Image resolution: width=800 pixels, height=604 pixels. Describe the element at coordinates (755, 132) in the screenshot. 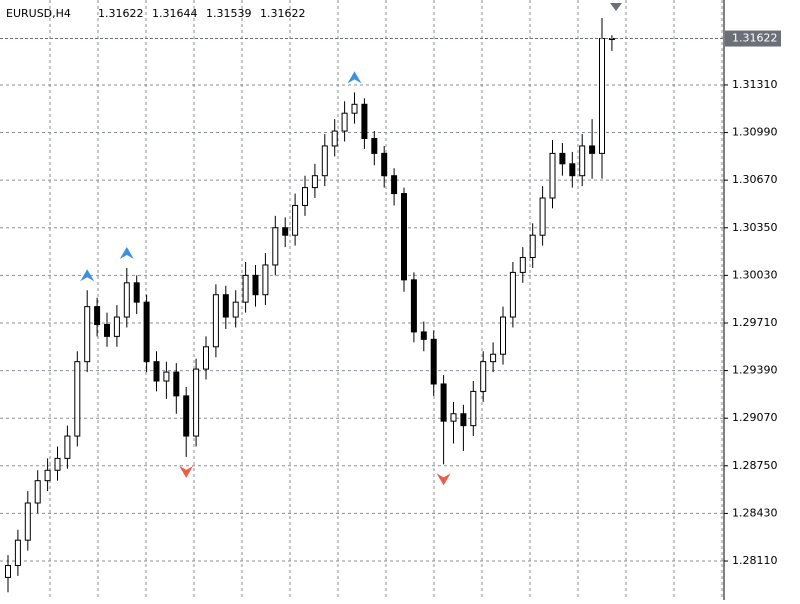

I see `y-tick-label: 1.30990` at that location.